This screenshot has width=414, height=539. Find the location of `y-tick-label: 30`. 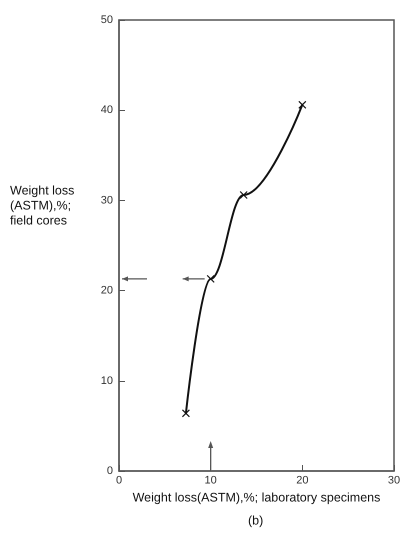

y-tick-label: 30 is located at coordinates (106, 200).